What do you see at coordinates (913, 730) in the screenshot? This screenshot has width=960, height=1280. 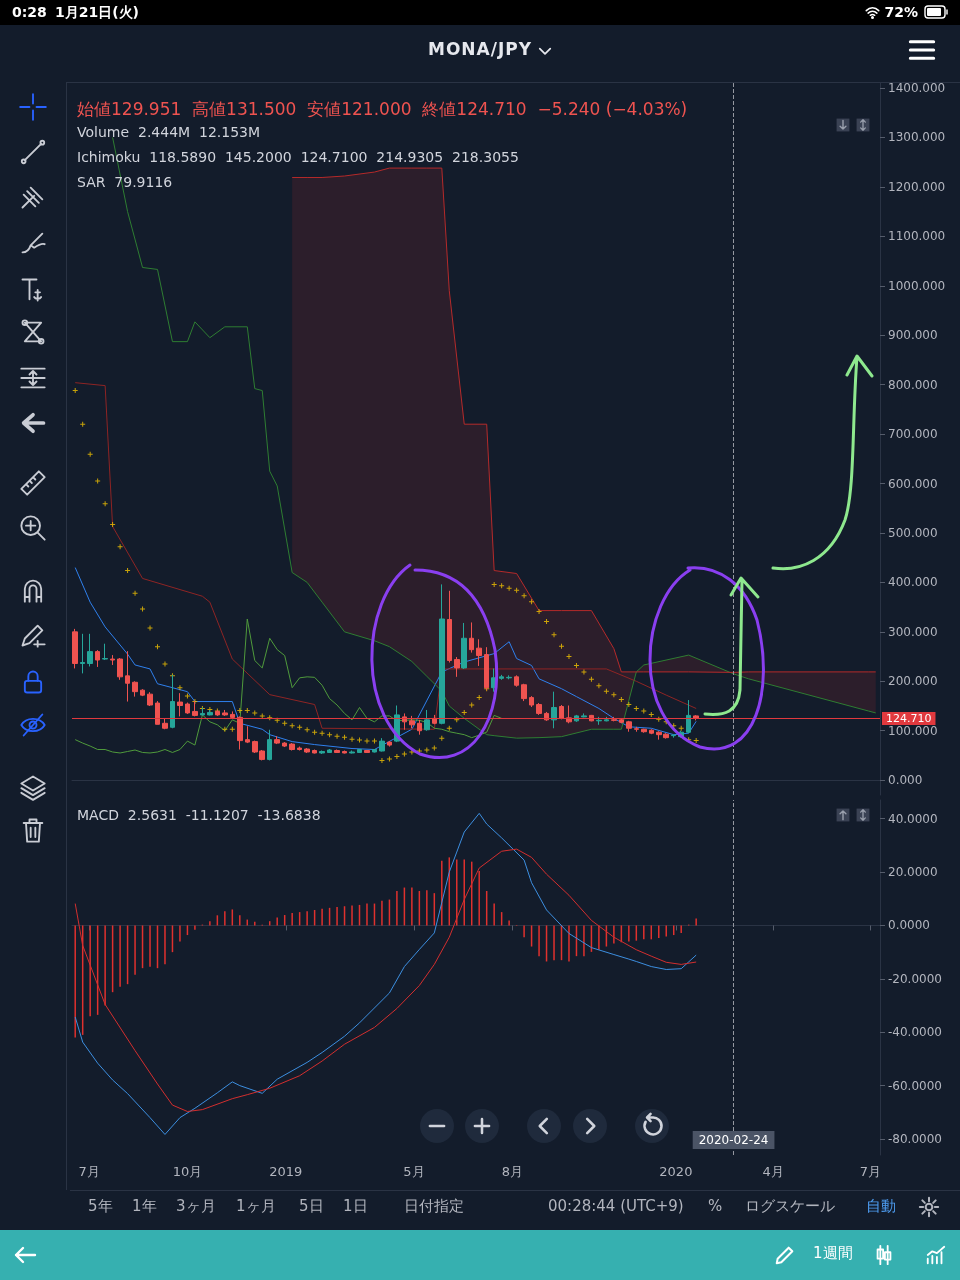 I see `y-tick-label: 100.000` at bounding box center [913, 730].